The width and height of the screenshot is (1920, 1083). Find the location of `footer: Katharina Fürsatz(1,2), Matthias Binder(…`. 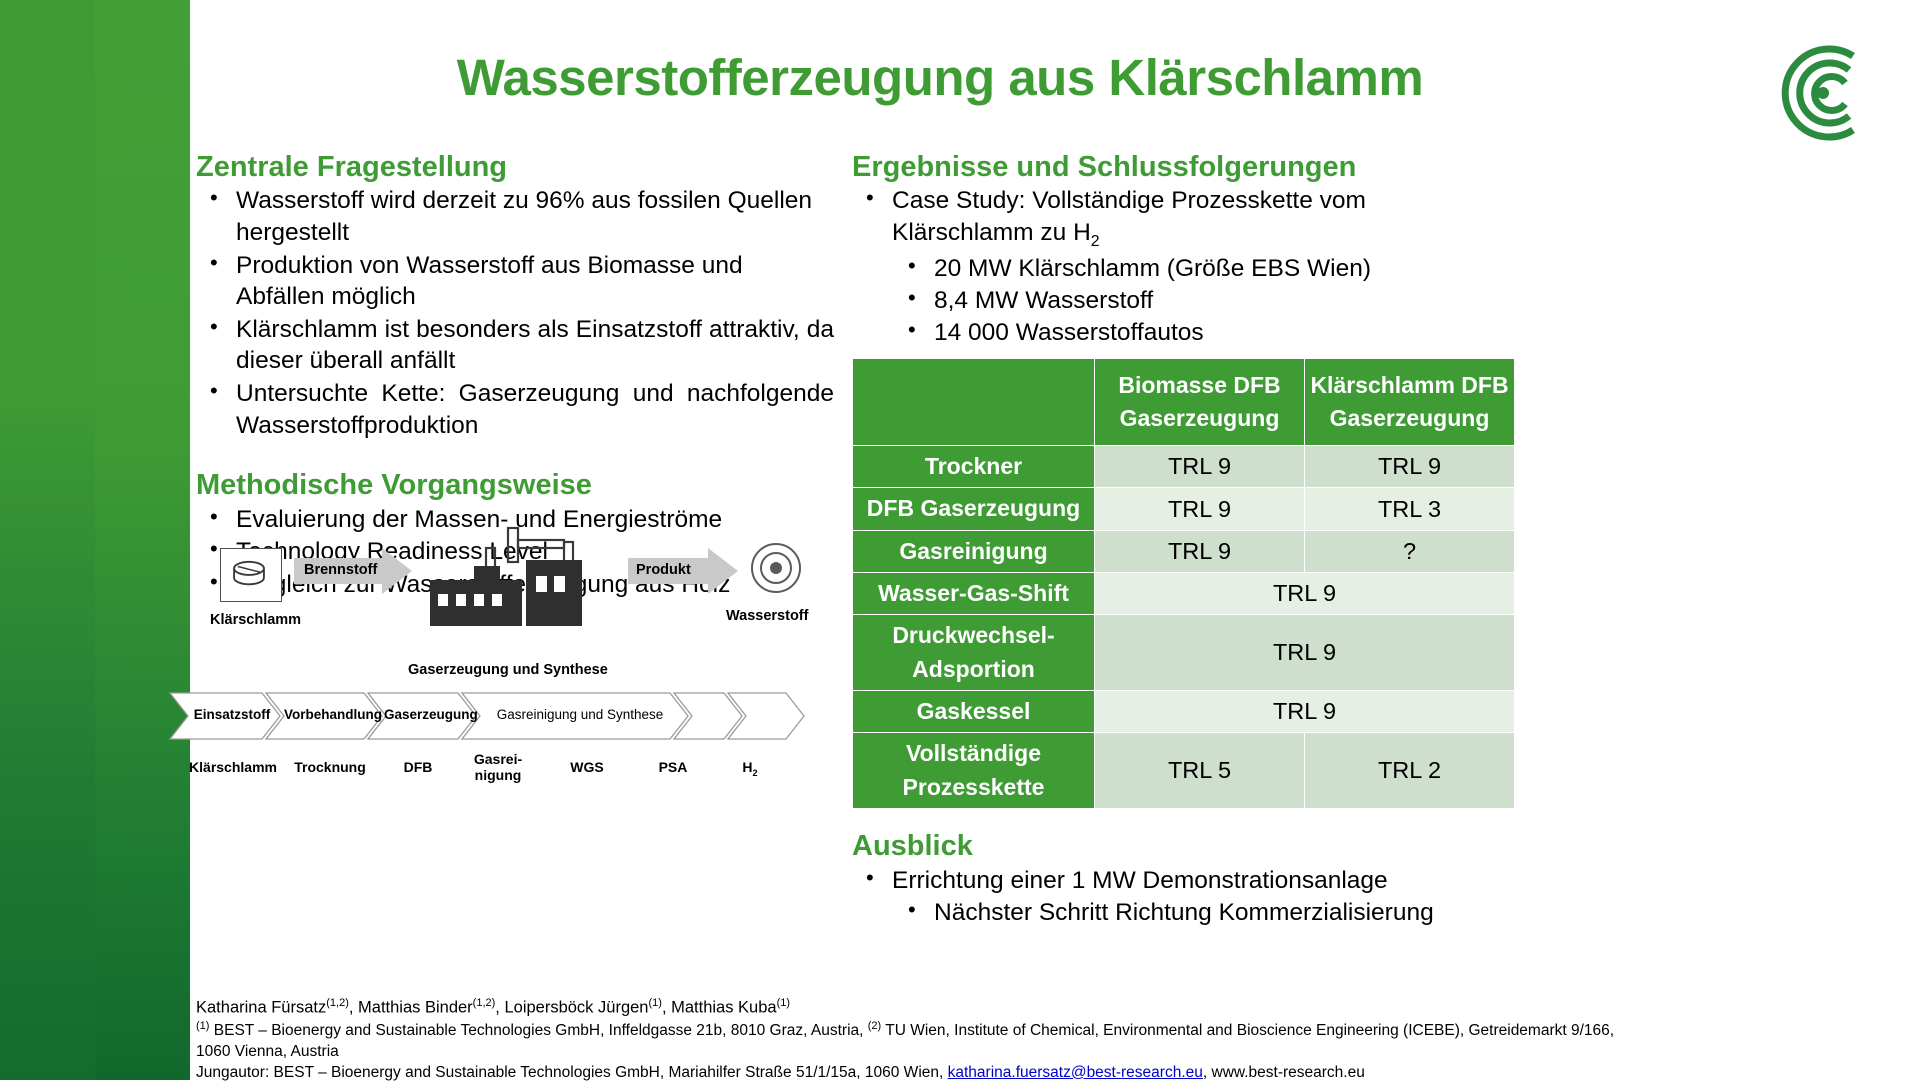

footer: Katharina Fürsatz(1,2), Matthias Binder(… is located at coordinates (906, 1039).